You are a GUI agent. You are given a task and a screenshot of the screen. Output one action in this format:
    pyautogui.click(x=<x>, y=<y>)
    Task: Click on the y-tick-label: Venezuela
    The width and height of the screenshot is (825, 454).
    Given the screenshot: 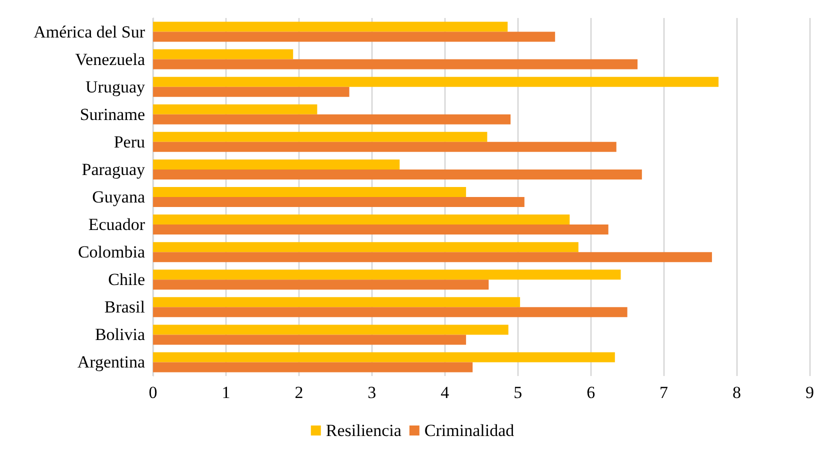 What is the action you would take?
    pyautogui.click(x=110, y=59)
    